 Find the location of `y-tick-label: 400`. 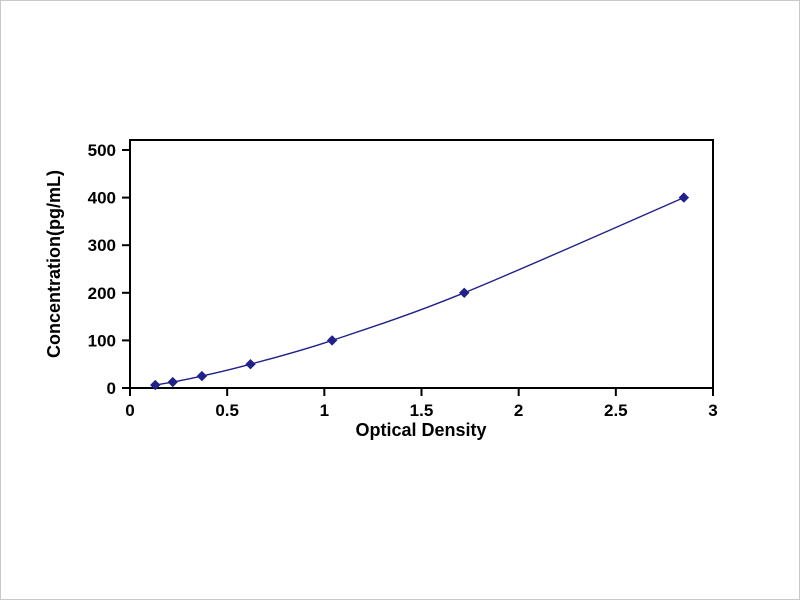

y-tick-label: 400 is located at coordinates (102, 198).